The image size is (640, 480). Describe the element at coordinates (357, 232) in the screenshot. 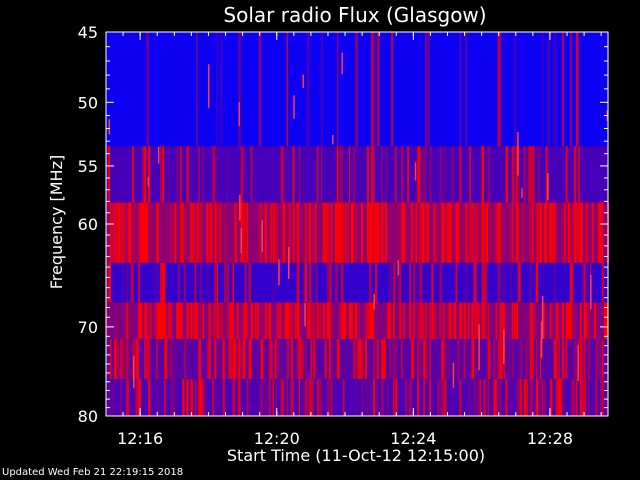

I see `band-background` at that location.